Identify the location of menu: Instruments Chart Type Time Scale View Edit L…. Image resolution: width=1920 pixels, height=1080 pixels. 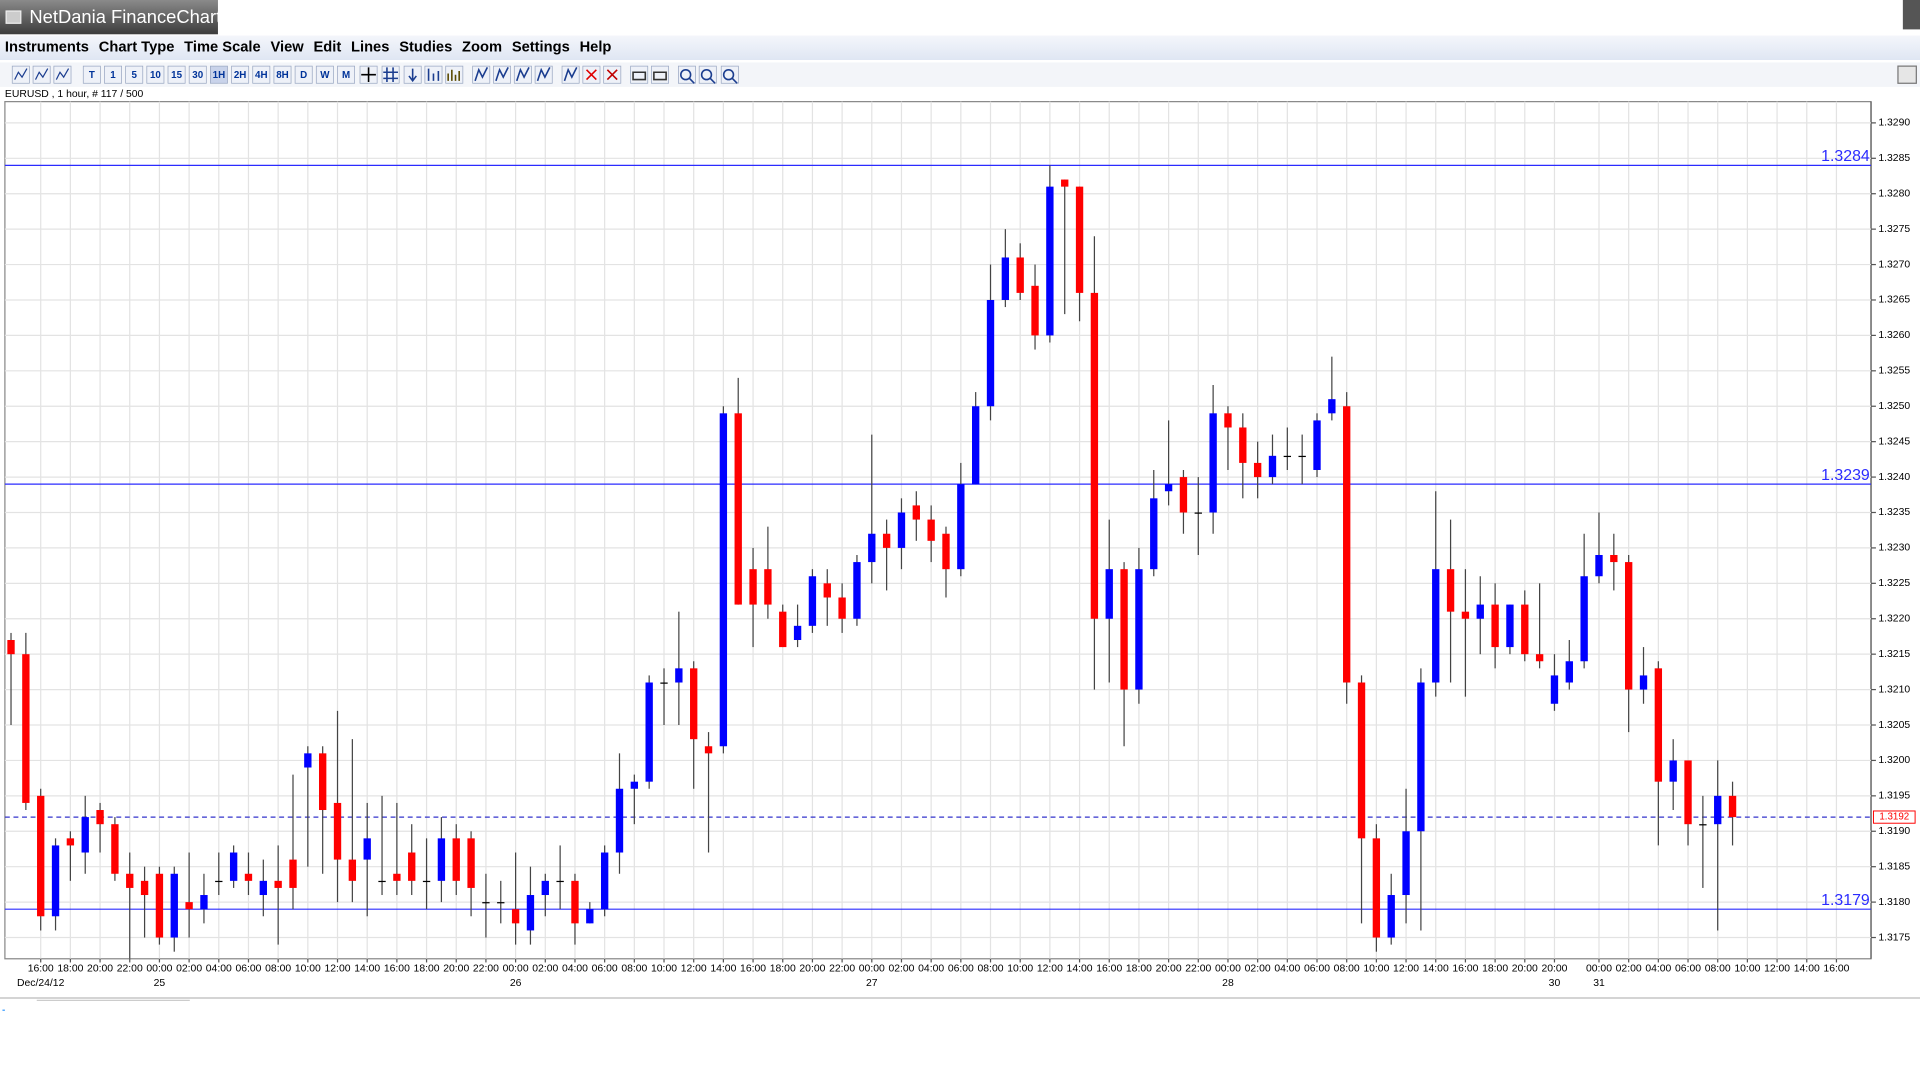
(308, 48).